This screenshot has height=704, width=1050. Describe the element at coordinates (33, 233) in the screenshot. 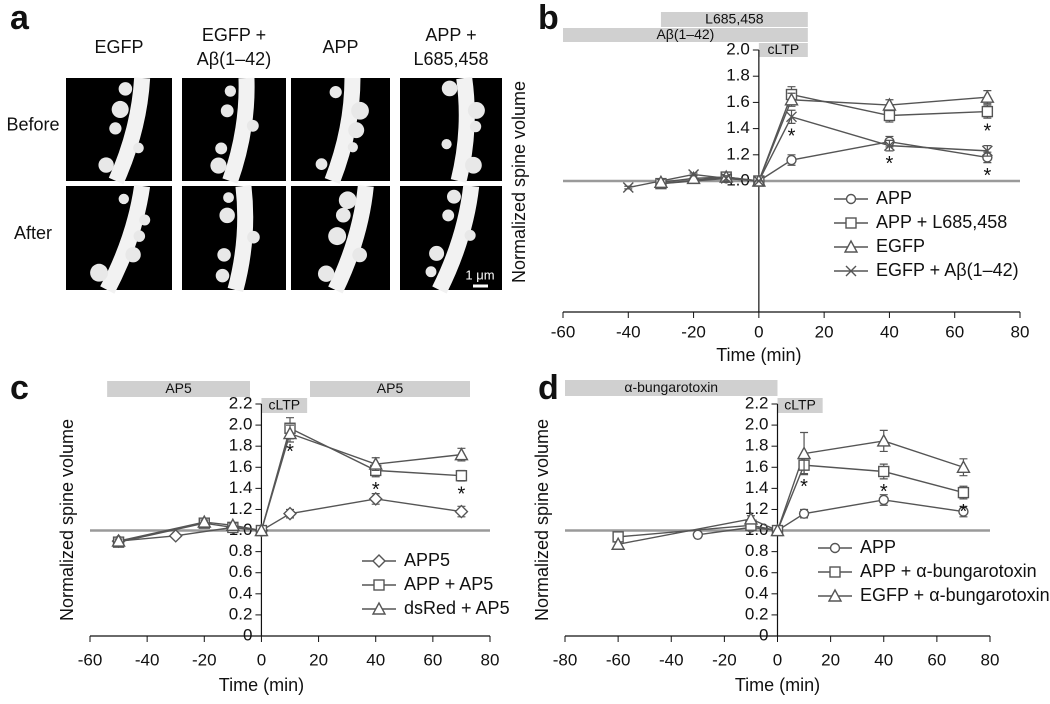

I see `row-label: After` at that location.